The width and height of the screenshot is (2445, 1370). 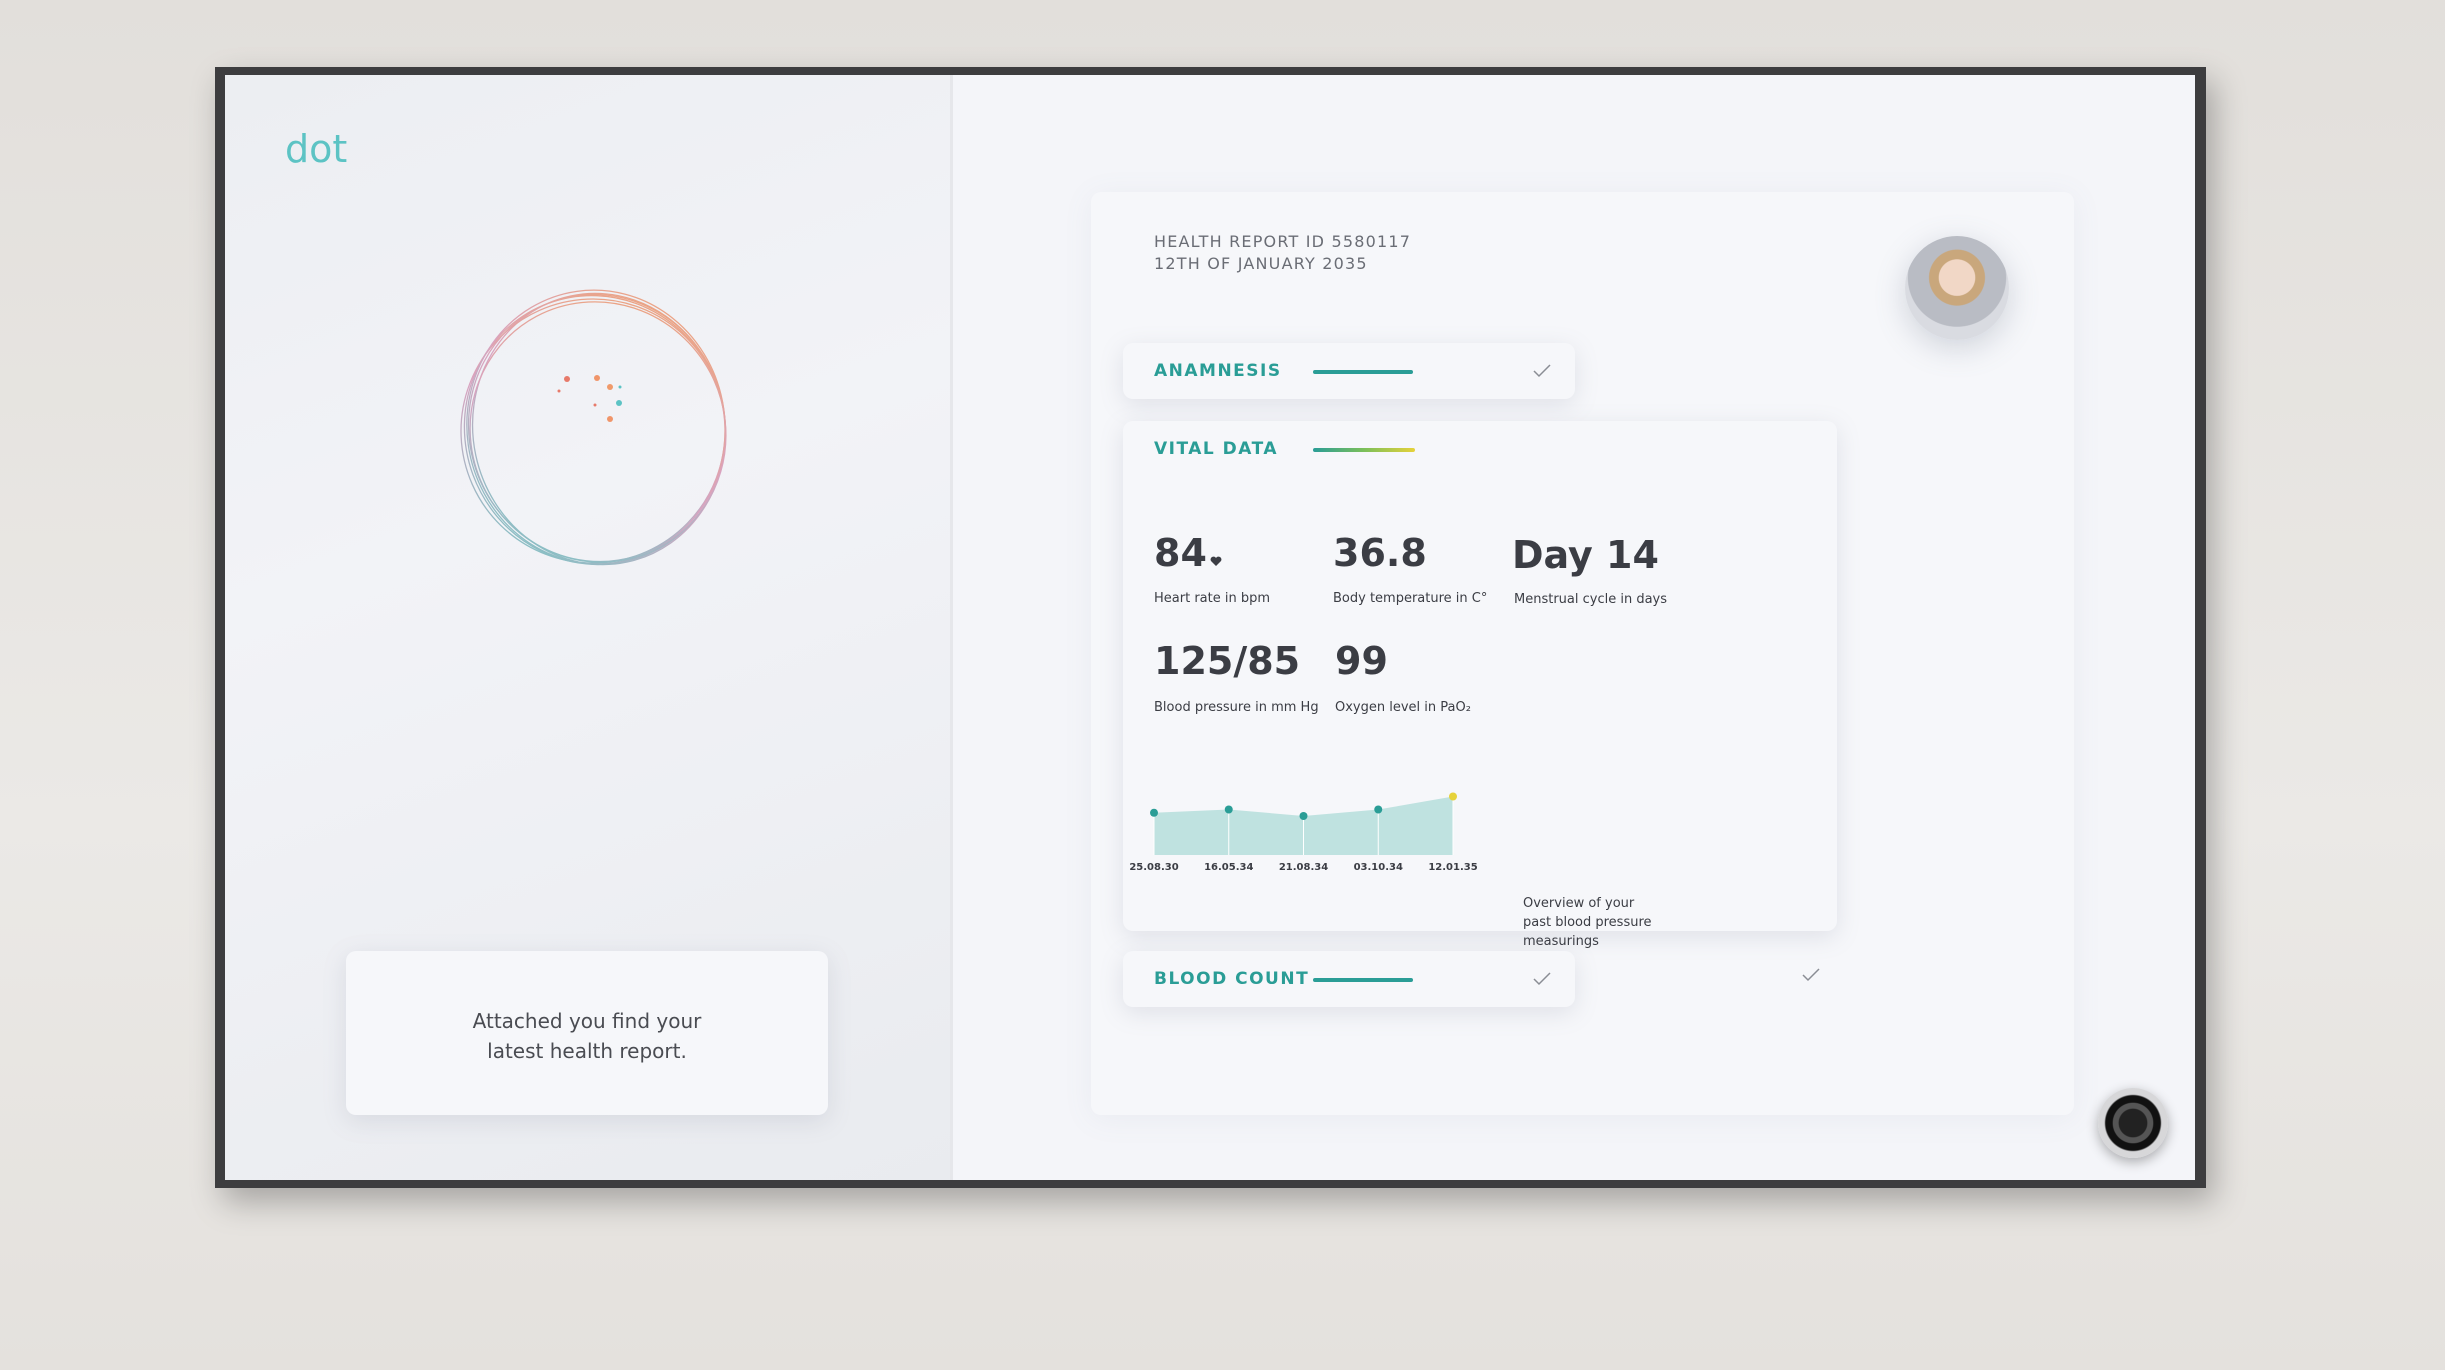 What do you see at coordinates (1361, 661) in the screenshot?
I see `vital-value: 99` at bounding box center [1361, 661].